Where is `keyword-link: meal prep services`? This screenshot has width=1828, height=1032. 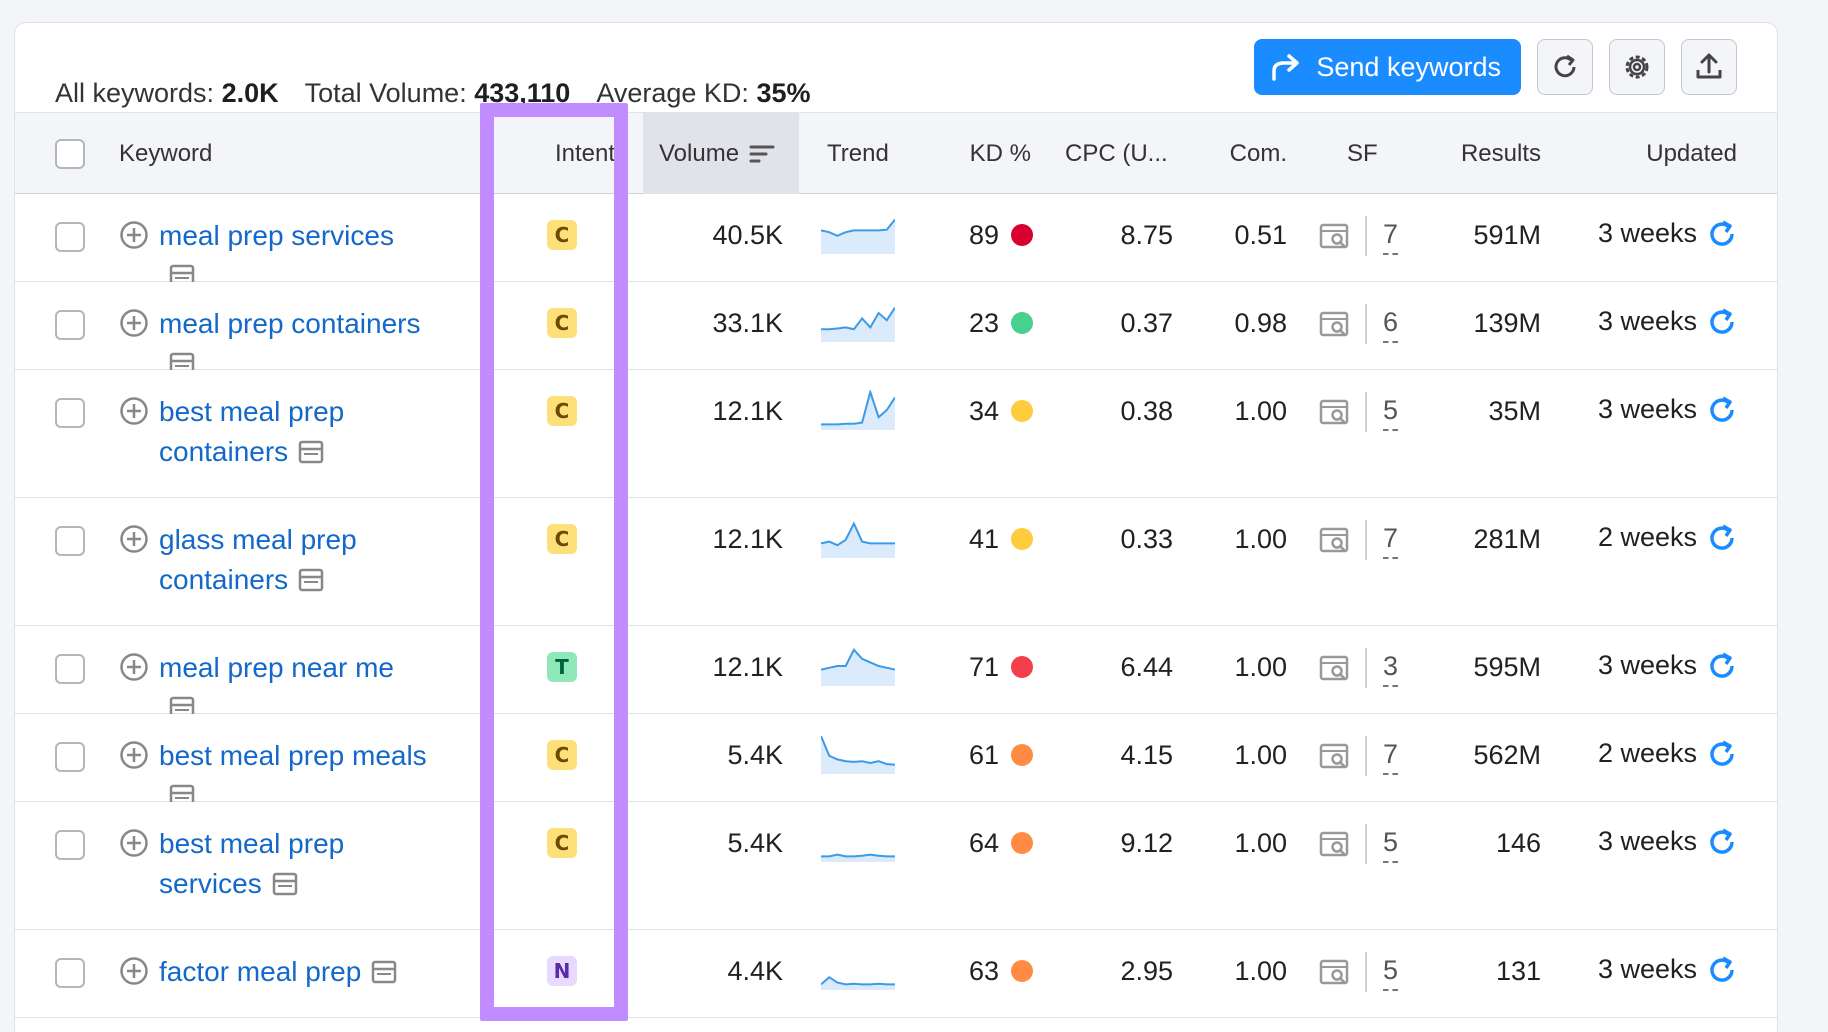
keyword-link: meal prep services is located at coordinates (294, 256).